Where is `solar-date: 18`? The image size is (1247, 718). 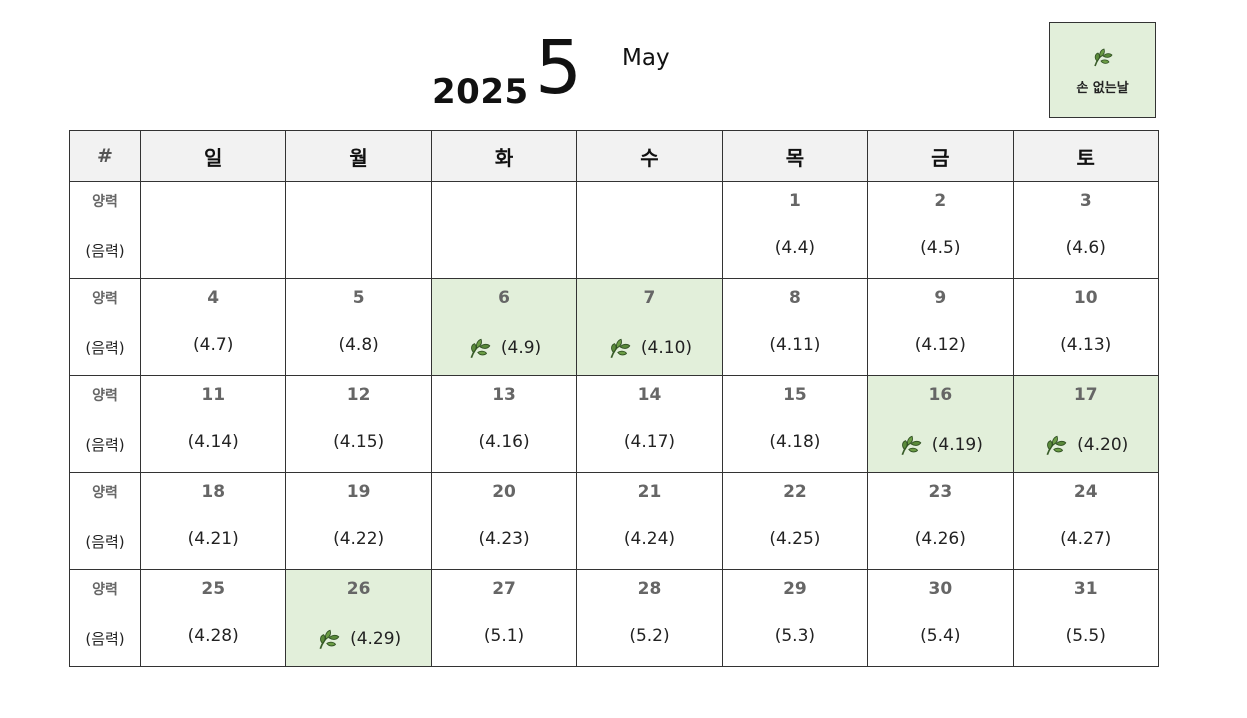
solar-date: 18 is located at coordinates (213, 492).